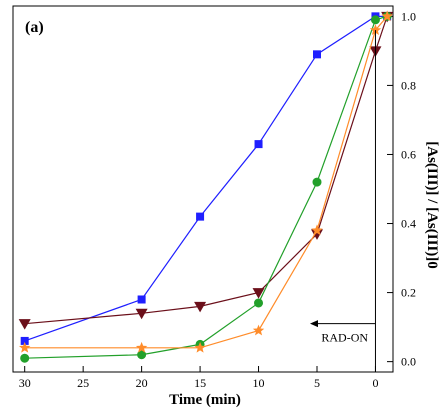 This screenshot has height=415, width=444. Describe the element at coordinates (34, 27) in the screenshot. I see `panel-label: (a)` at that location.